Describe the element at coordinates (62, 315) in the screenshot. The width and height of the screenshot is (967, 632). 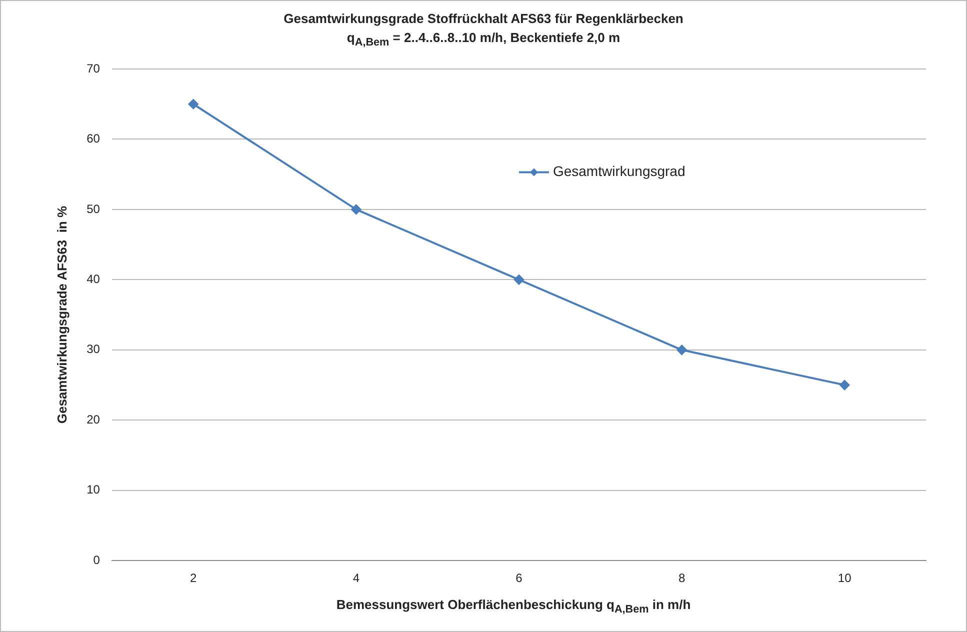
I see `y-axis-title: Gesamtwirkungsgrade AFS63 in %` at that location.